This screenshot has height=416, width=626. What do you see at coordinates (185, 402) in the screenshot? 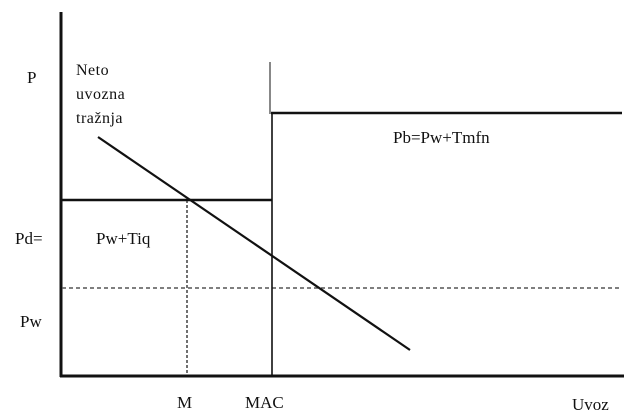
I see `x-label-m: M` at bounding box center [185, 402].